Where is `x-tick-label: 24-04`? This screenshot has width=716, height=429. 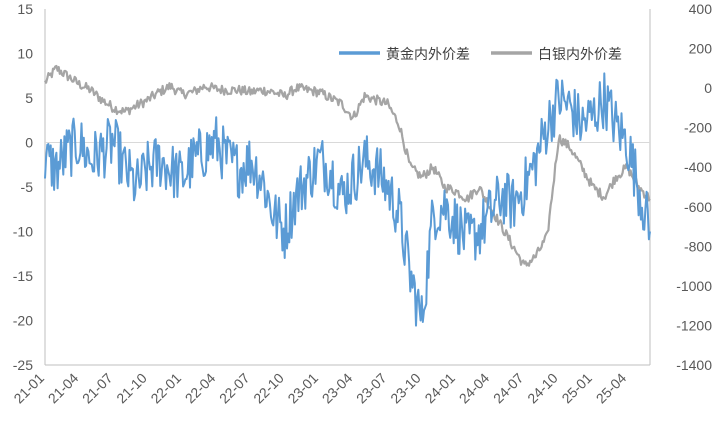
x-tick-label: 24-04 is located at coordinates (474, 388).